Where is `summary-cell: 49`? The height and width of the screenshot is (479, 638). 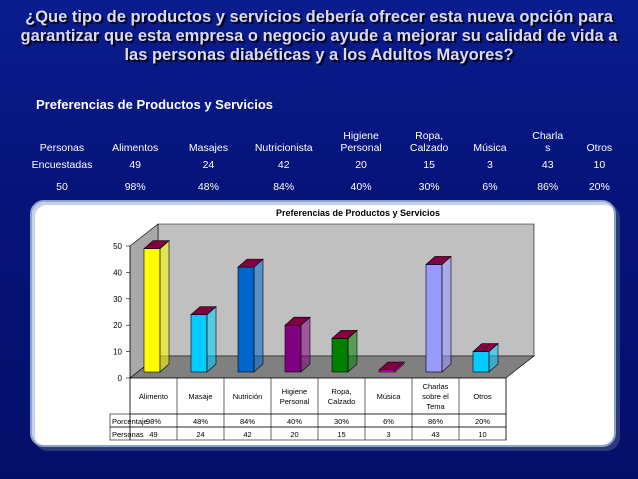 summary-cell: 49 is located at coordinates (135, 165).